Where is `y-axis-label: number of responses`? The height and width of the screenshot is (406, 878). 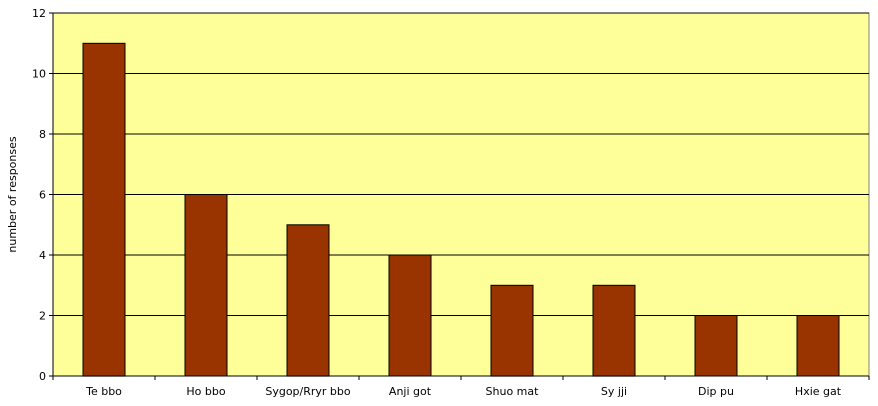 y-axis-label: number of responses is located at coordinates (12, 194).